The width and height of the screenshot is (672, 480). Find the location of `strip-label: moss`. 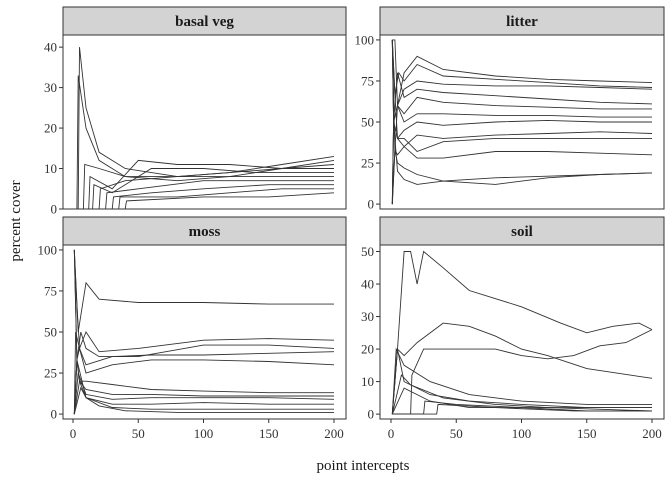

strip-label: moss is located at coordinates (205, 232).